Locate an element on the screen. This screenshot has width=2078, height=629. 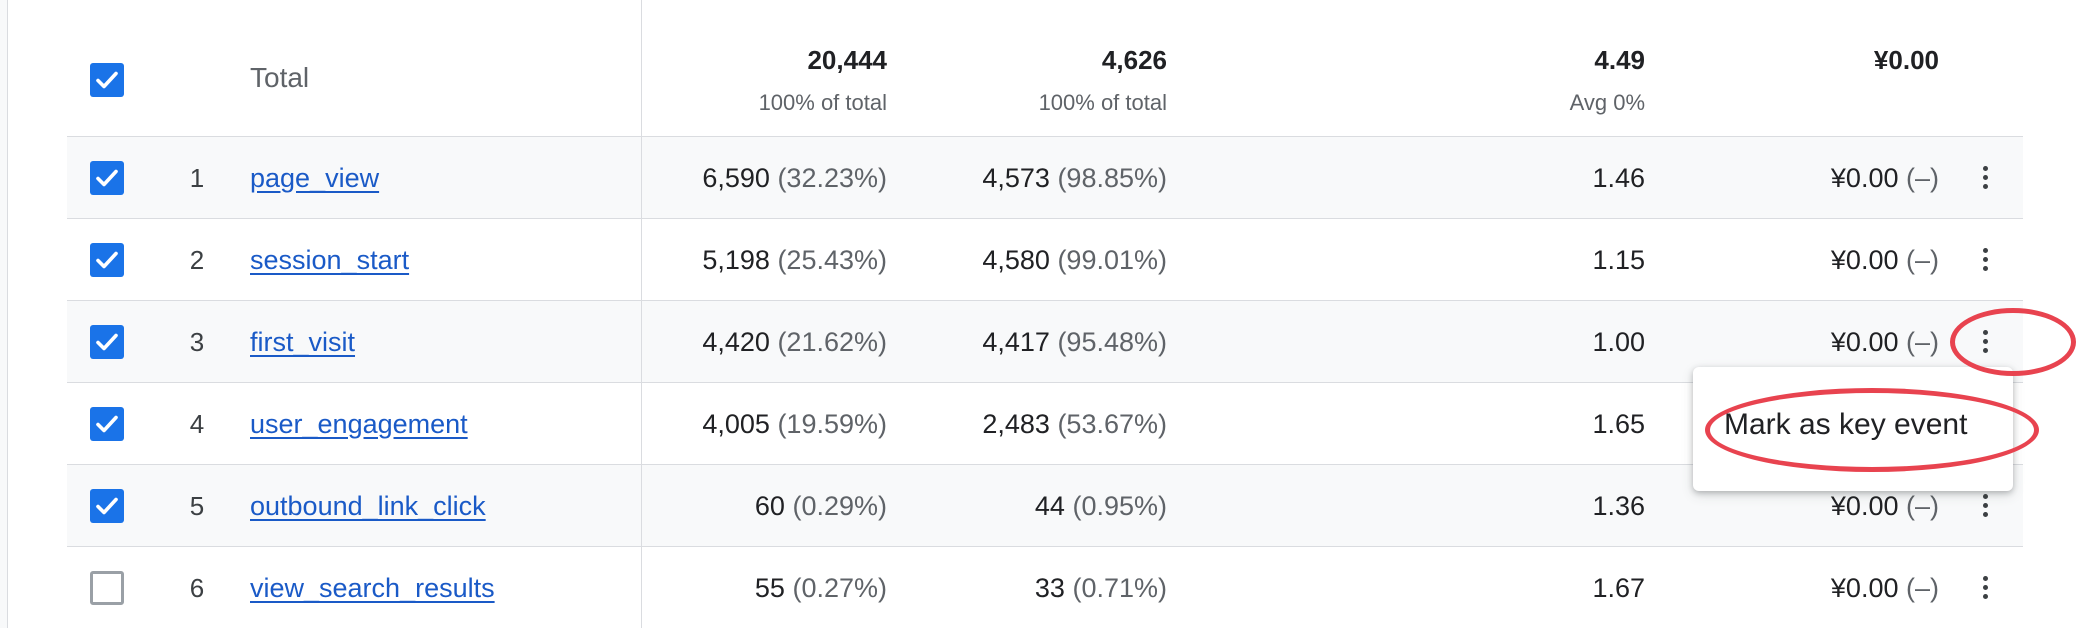
event-name-link: outbound_link_click is located at coordinates (368, 506).